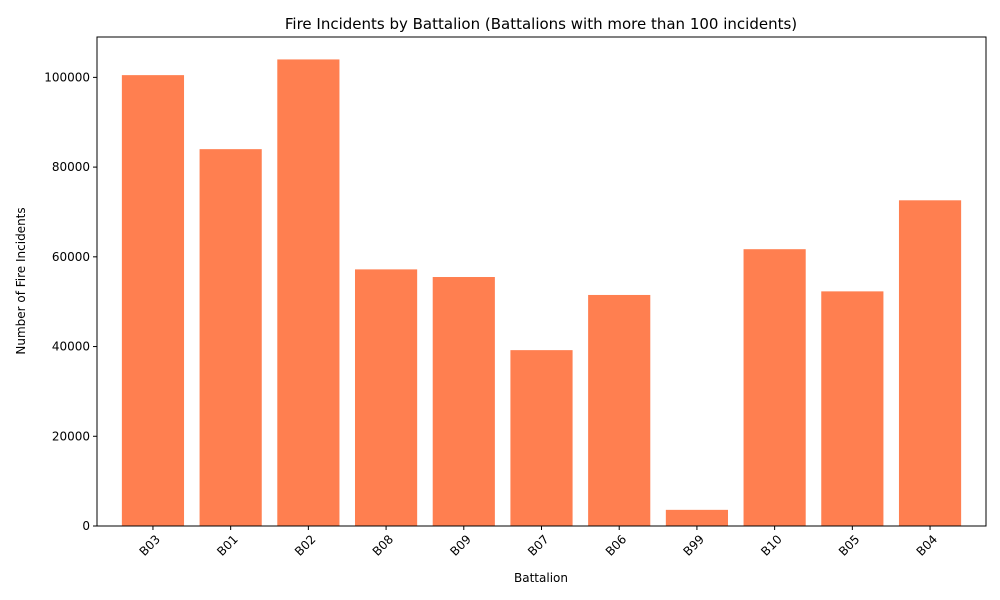 The image size is (1000, 600). I want to click on bar-b08, so click(386, 397).